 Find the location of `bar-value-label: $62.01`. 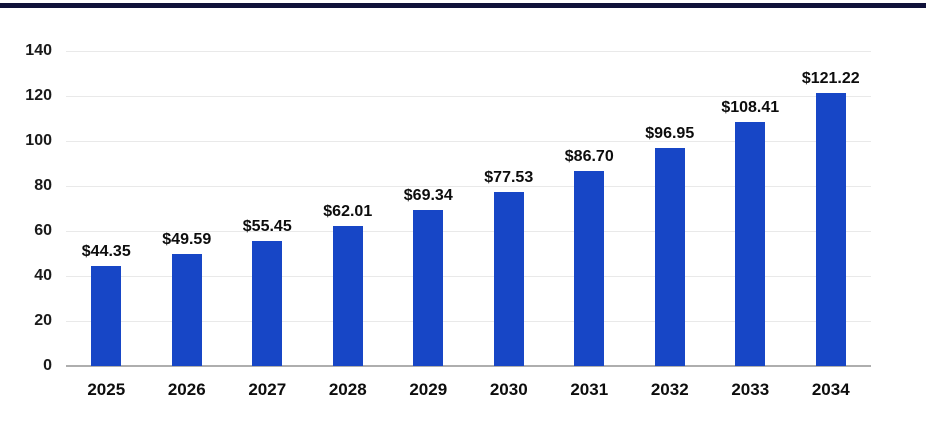

bar-value-label: $62.01 is located at coordinates (348, 211).